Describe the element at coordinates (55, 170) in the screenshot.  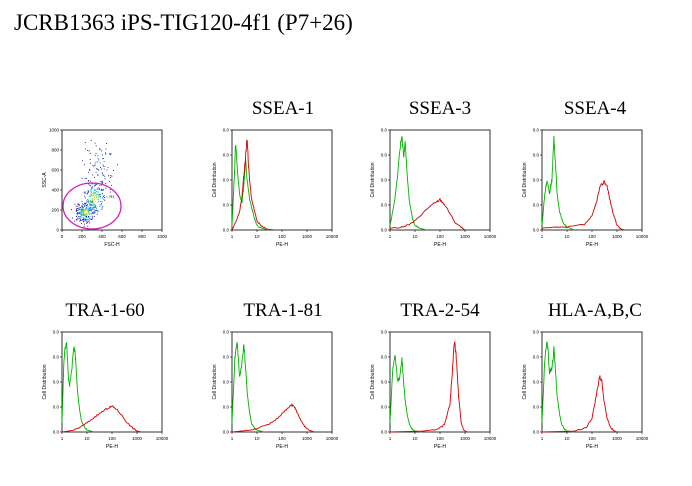
I see `y-tick-label: 600` at that location.